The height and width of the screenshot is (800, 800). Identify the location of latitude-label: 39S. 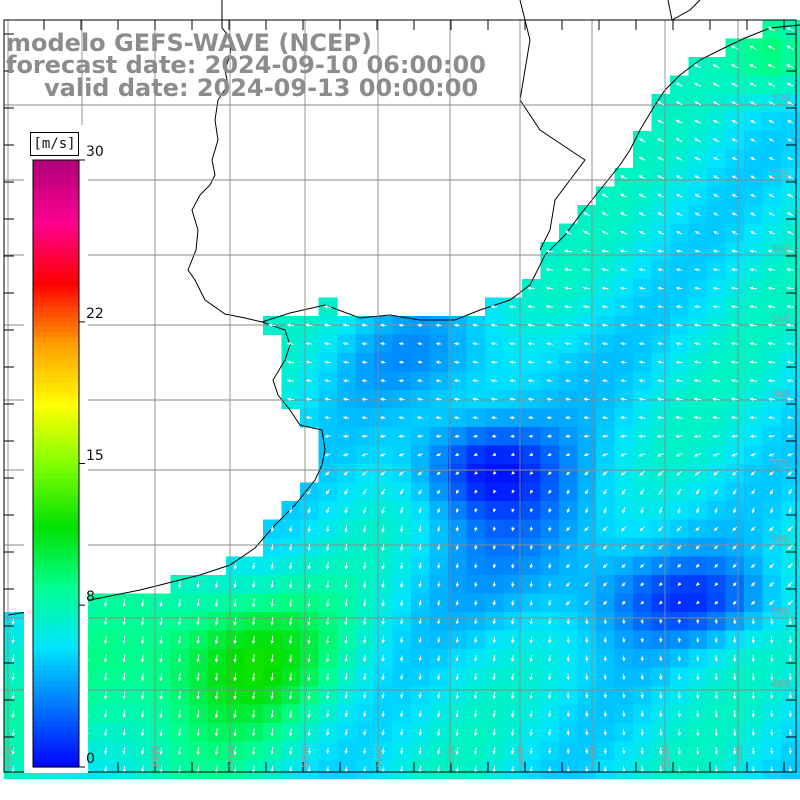
(780, 612).